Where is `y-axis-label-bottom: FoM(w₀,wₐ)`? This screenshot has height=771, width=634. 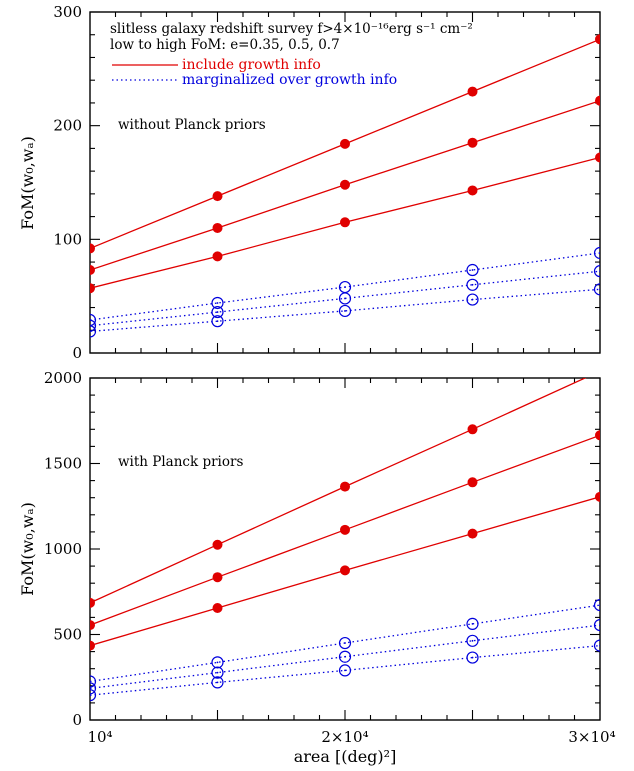 y-axis-label-bottom: FoM(w₀,wₐ) is located at coordinates (27, 549).